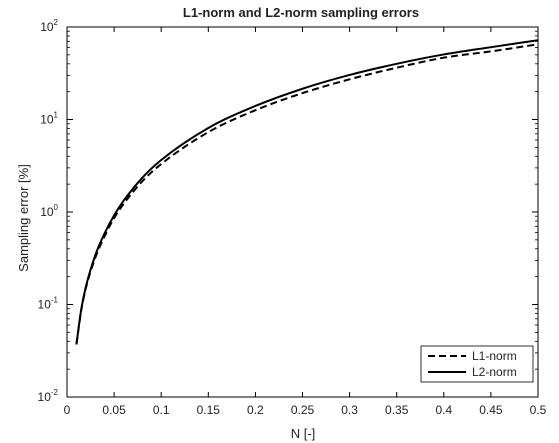  What do you see at coordinates (443, 410) in the screenshot?
I see `x-tick-label: 0.4` at bounding box center [443, 410].